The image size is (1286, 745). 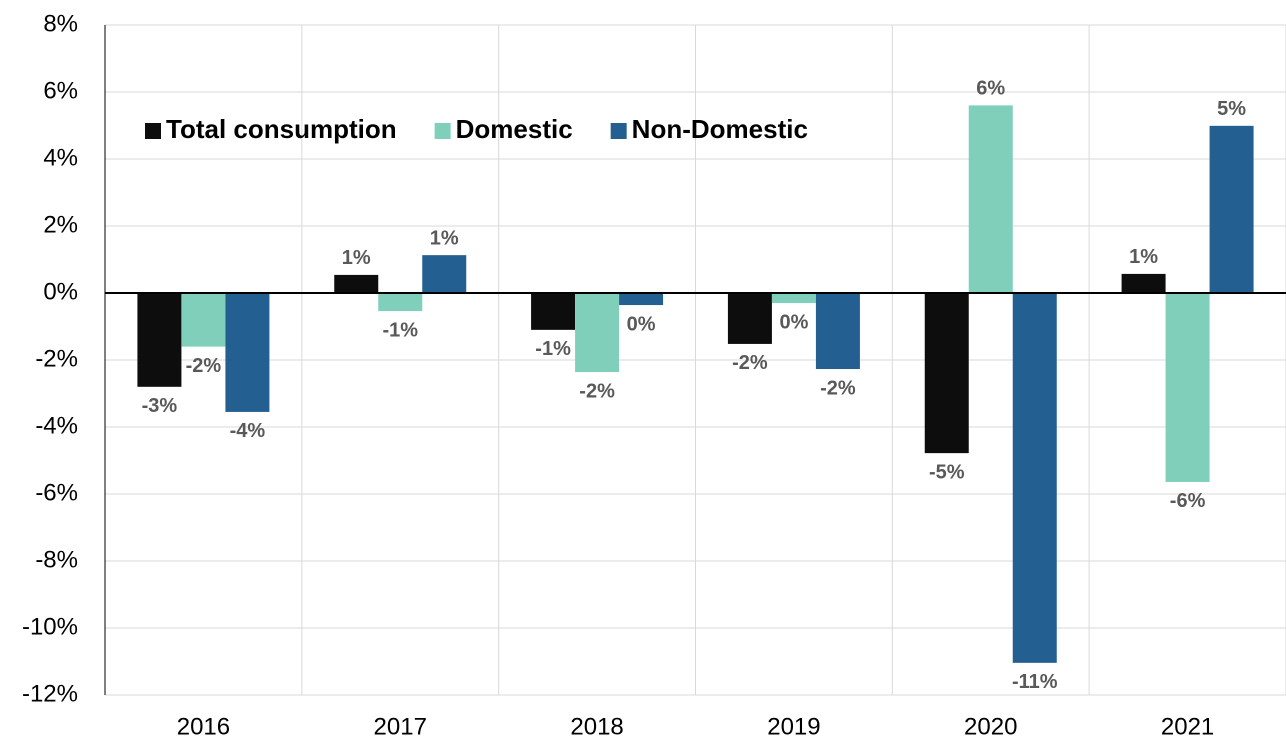 I want to click on data-label: 5%, so click(x=1231, y=109).